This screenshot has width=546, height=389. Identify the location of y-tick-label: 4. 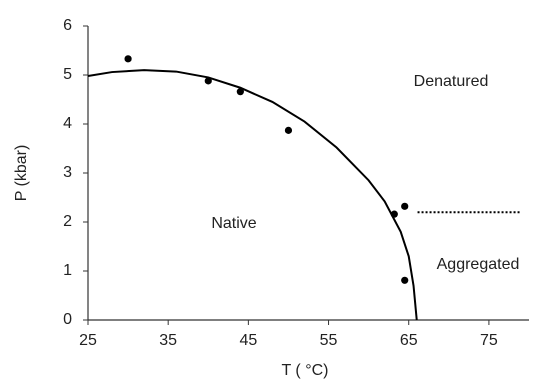
(67, 123).